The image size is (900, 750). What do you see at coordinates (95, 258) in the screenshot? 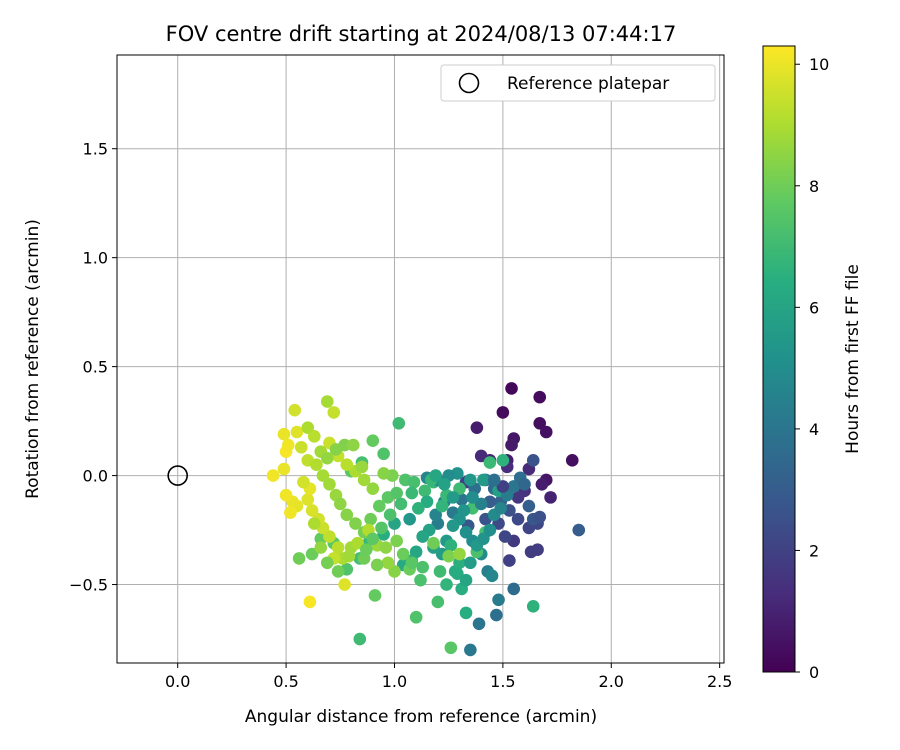
I see `y-tick-label: 1.0` at bounding box center [95, 258].